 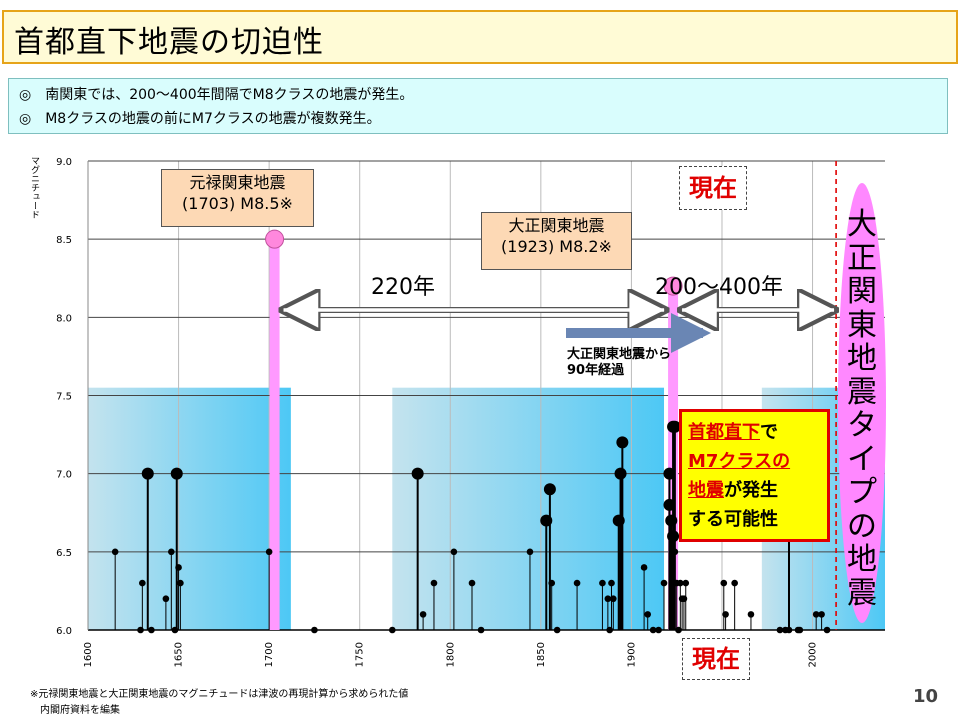 I want to click on great-quake-stem, so click(x=274, y=434).